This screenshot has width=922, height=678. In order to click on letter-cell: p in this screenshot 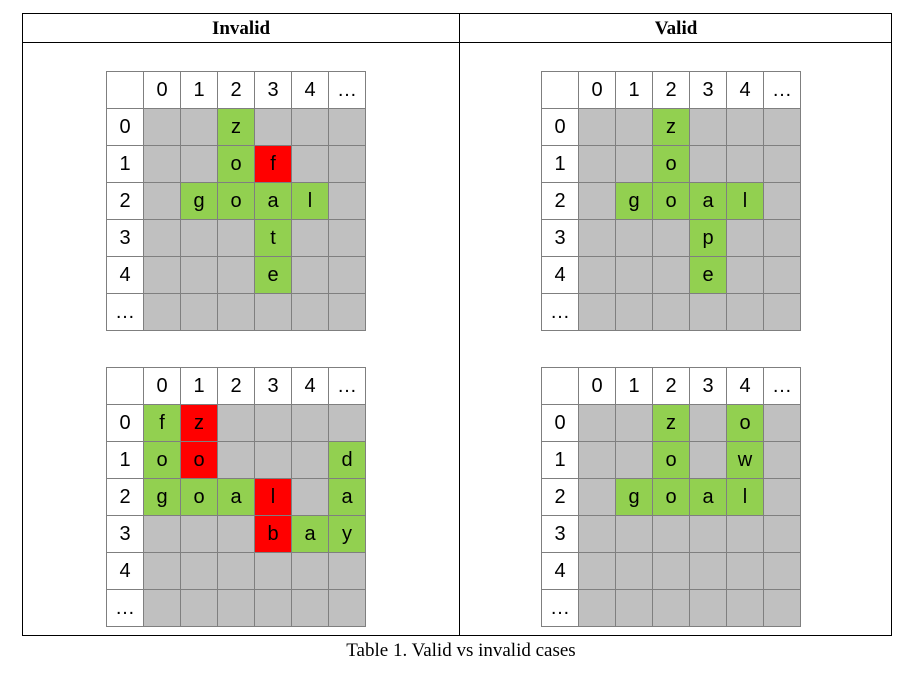, I will do `click(708, 238)`.